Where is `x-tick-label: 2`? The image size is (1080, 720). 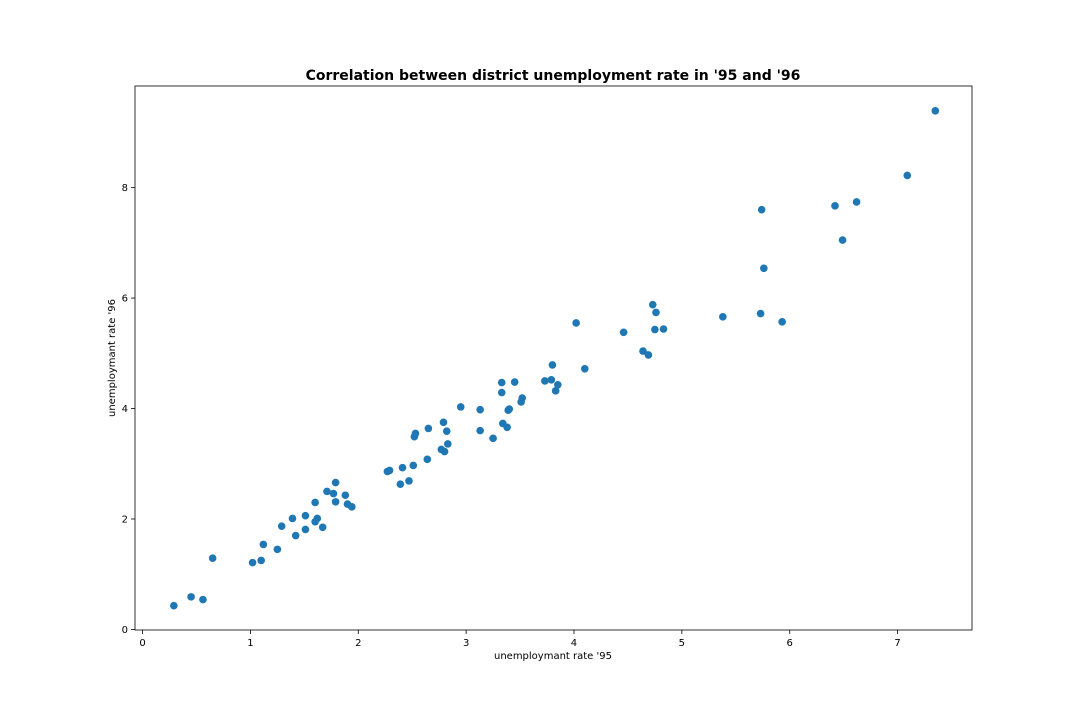 x-tick-label: 2 is located at coordinates (358, 643).